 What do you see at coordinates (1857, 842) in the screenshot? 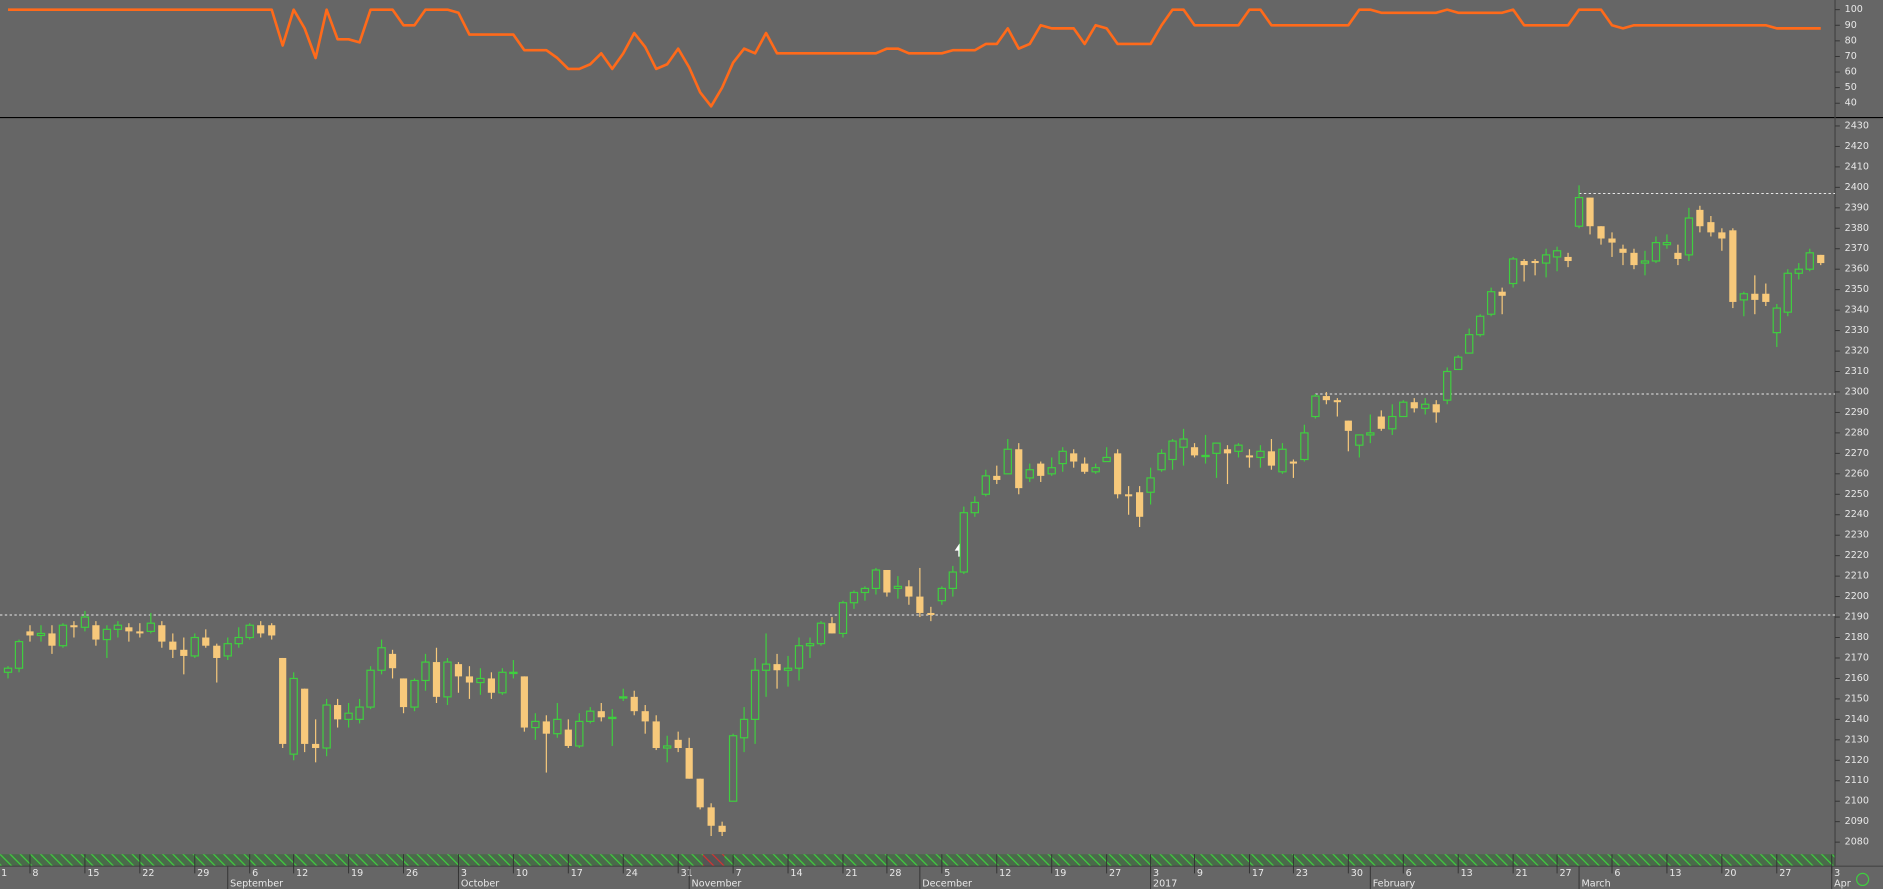
I see `y-tick-label: 2080` at bounding box center [1857, 842].